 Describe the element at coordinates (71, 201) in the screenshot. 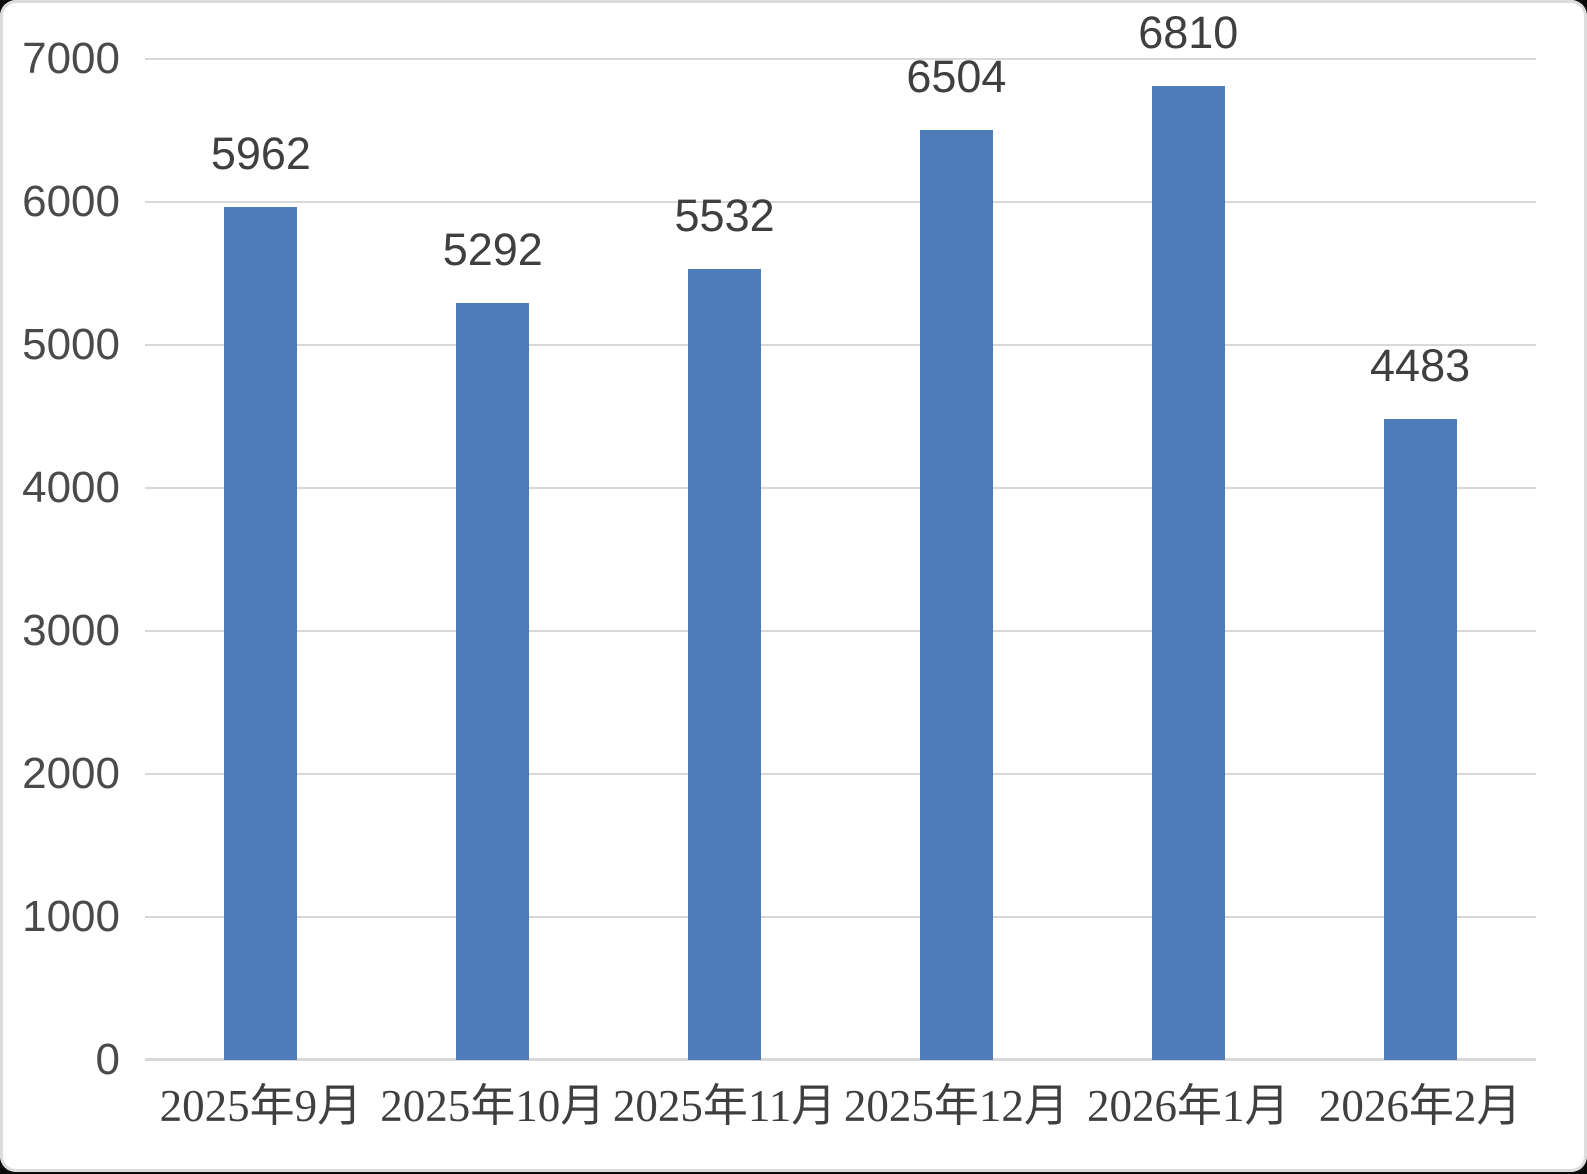

I see `y-tick-label: 6000` at that location.